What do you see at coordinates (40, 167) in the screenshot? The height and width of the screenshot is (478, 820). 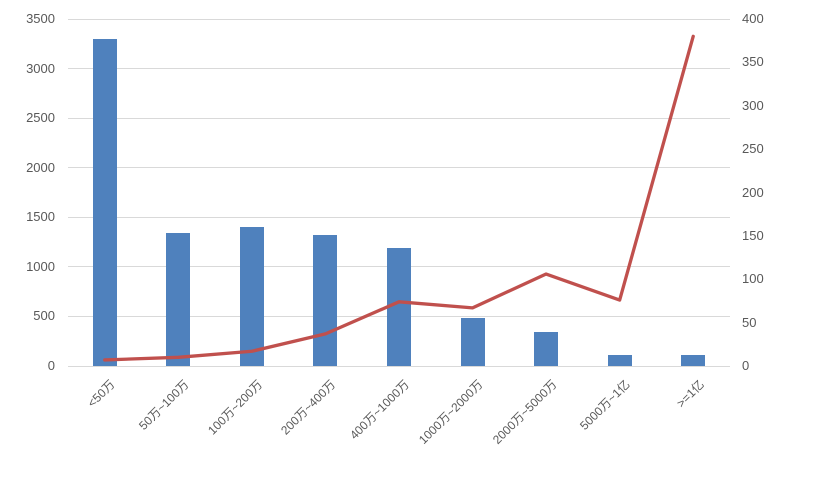 I see `left-axis-tick-label: 2000` at bounding box center [40, 167].